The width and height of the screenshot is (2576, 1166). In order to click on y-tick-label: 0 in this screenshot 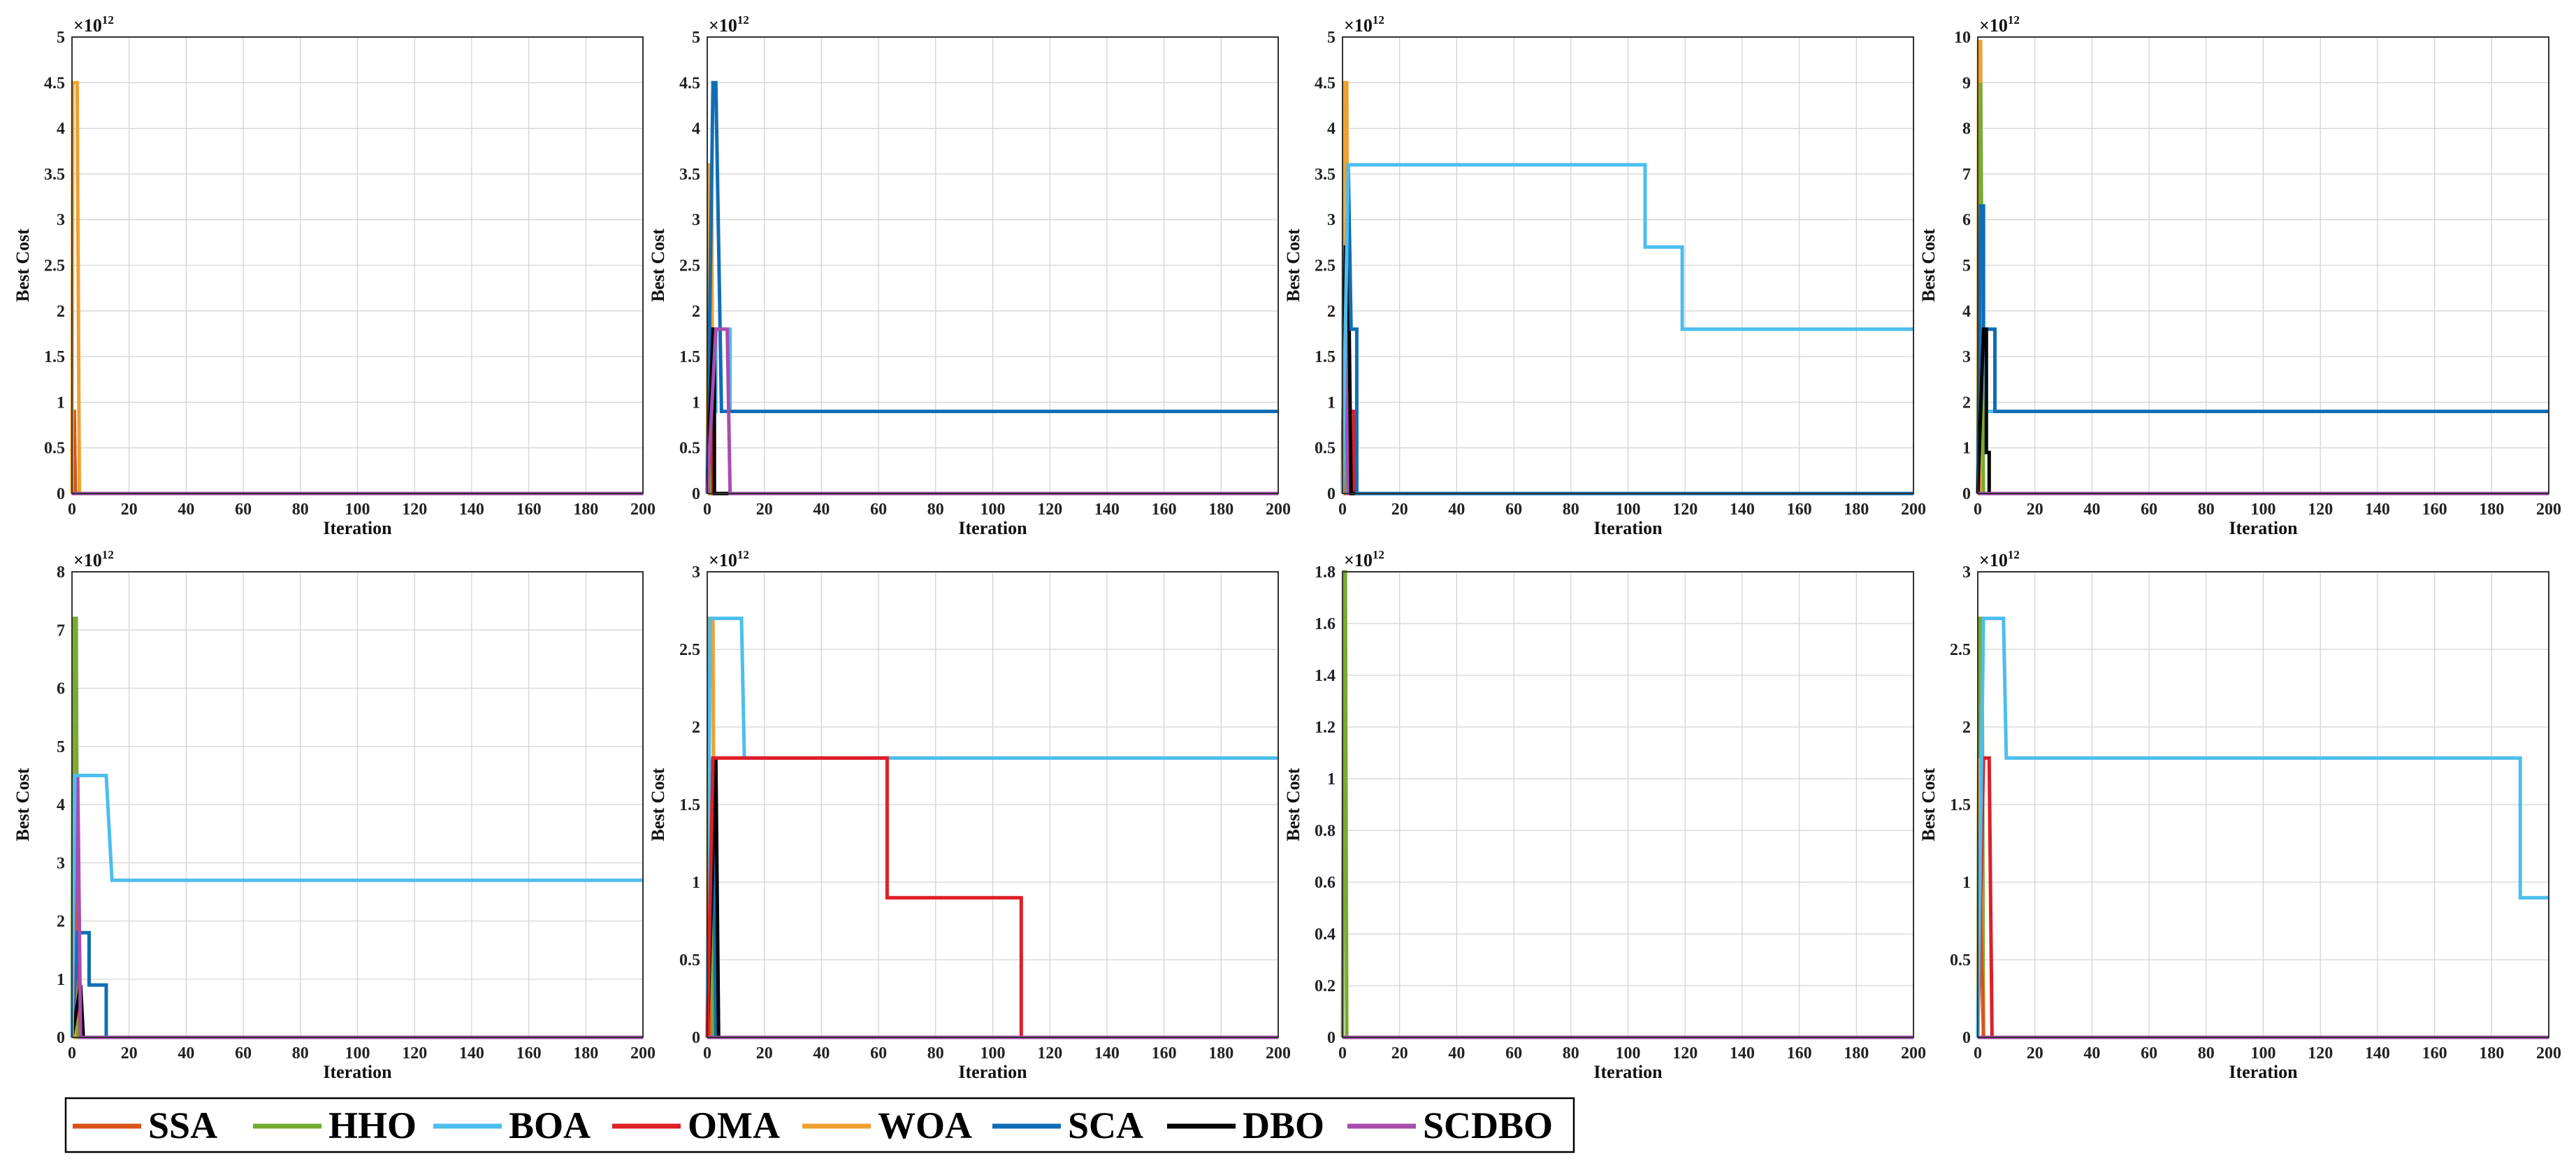, I will do `click(1331, 494)`.